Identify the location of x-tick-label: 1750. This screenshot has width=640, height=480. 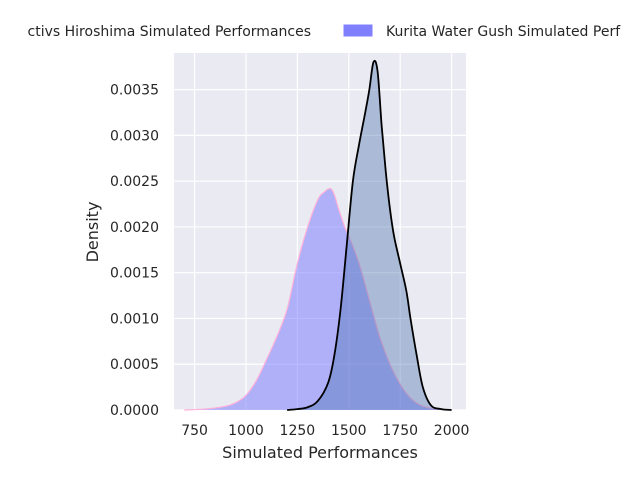
(400, 431).